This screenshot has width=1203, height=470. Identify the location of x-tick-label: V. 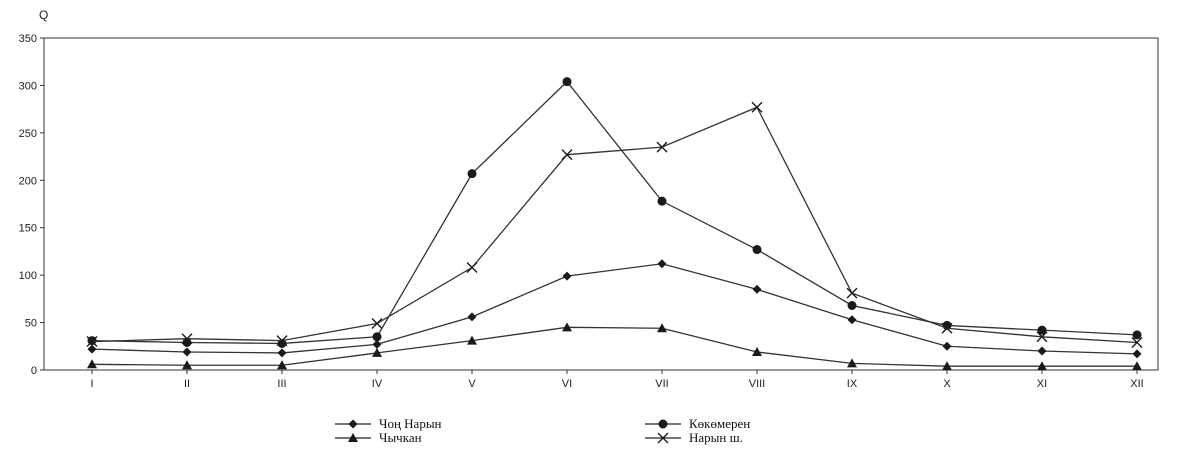
(472, 384).